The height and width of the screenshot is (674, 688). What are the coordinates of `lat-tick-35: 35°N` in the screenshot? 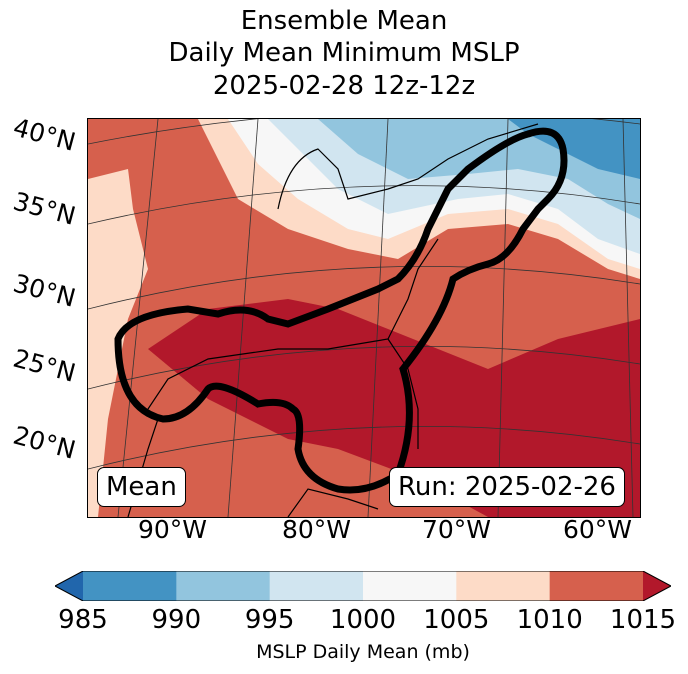 It's located at (44, 208).